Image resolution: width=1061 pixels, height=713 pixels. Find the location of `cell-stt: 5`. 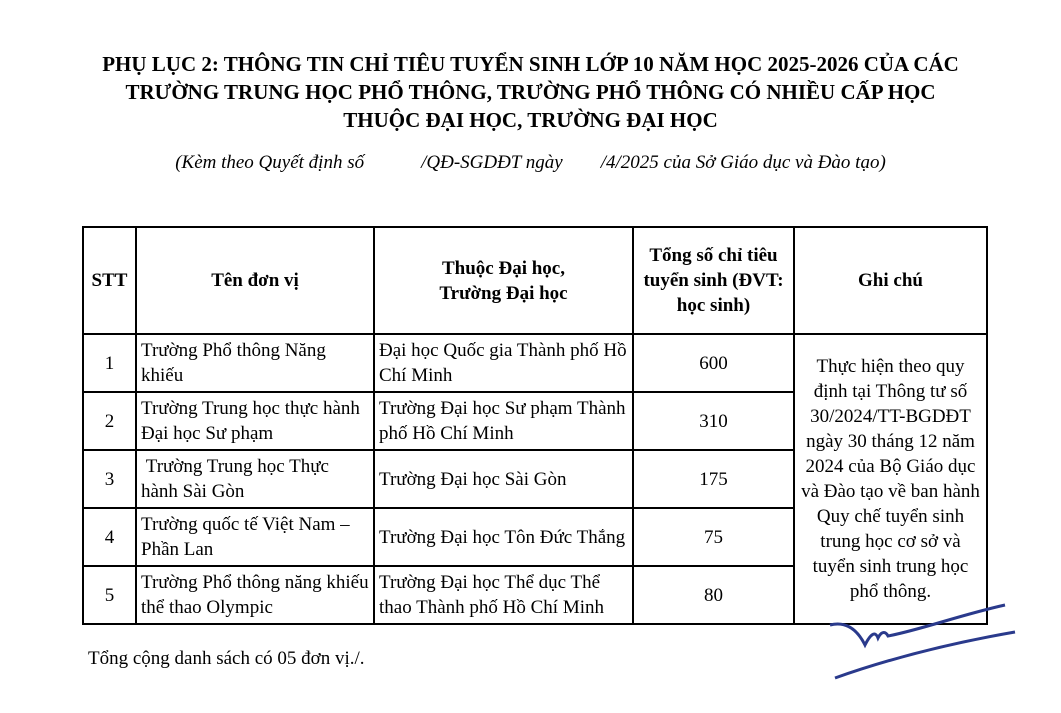

cell-stt: 5 is located at coordinates (109, 595).